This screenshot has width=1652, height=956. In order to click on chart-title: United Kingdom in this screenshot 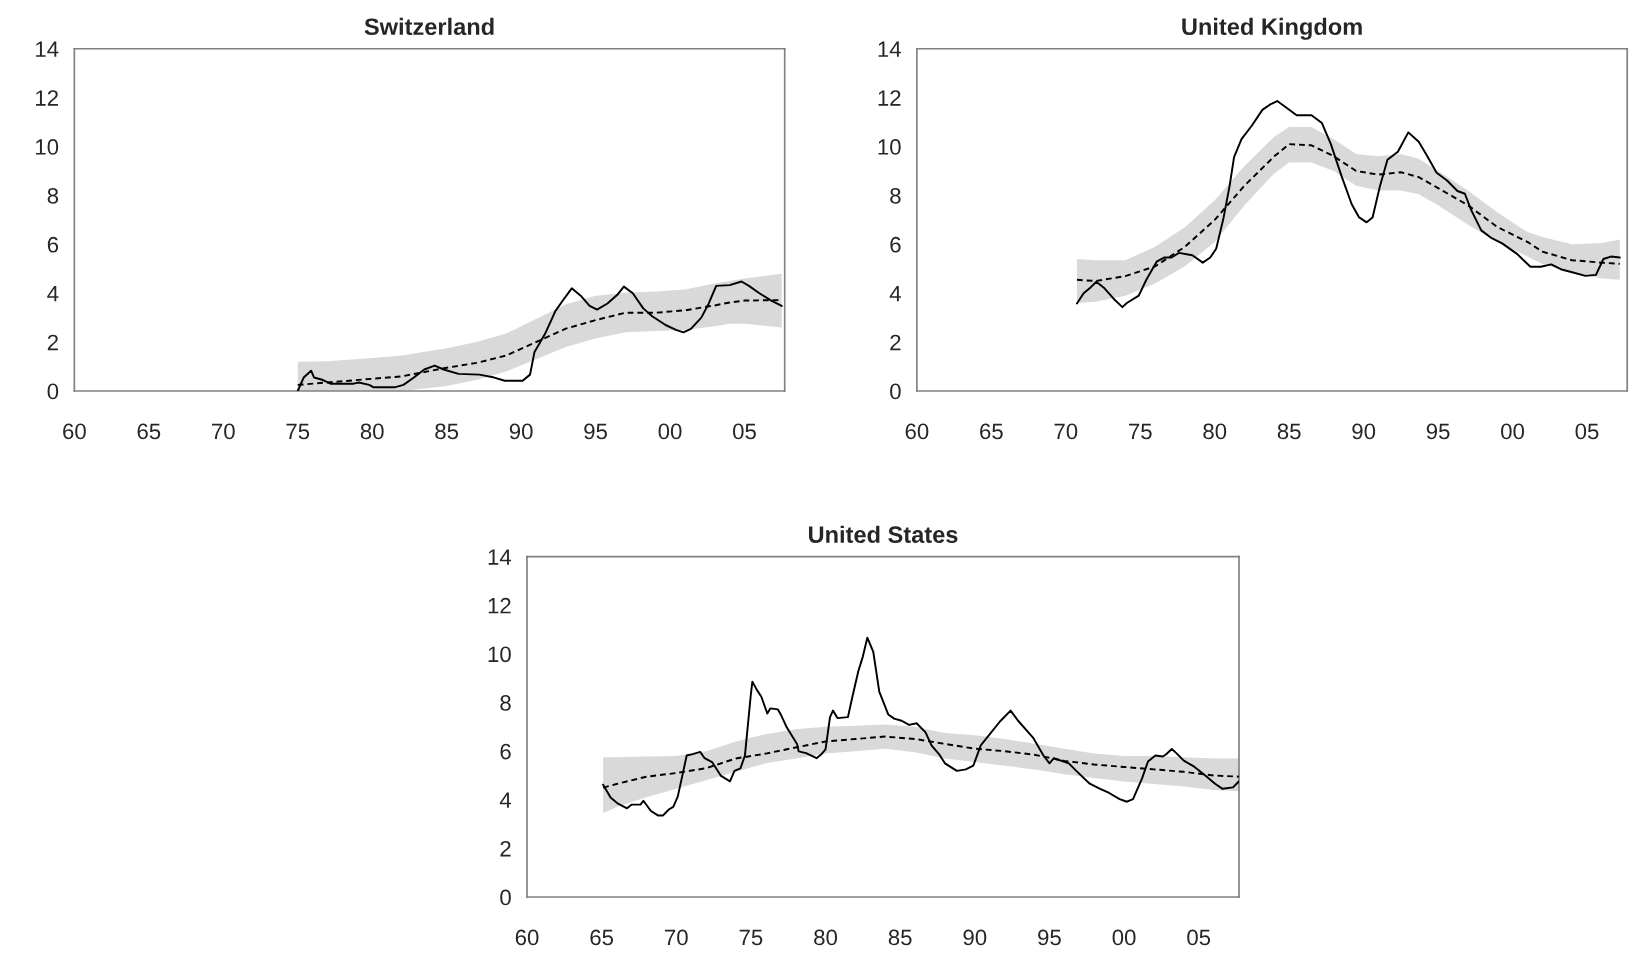, I will do `click(1272, 28)`.